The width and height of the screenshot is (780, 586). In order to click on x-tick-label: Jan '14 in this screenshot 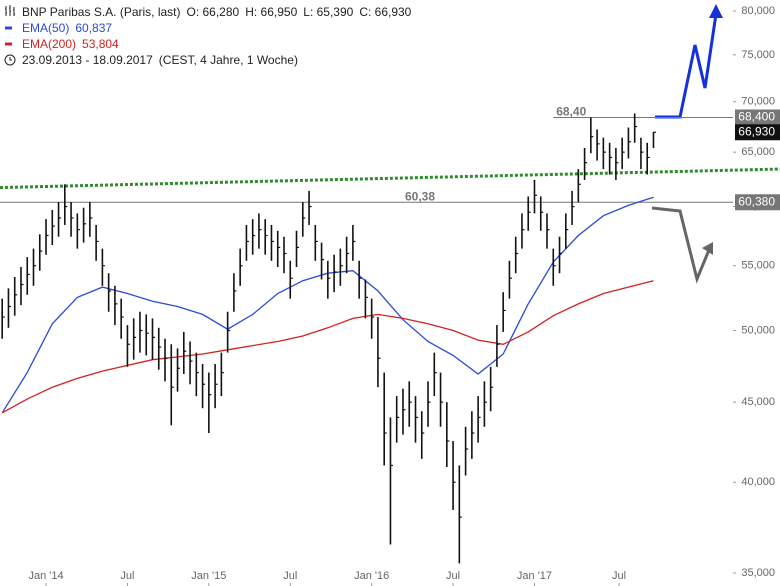, I will do `click(45, 576)`.